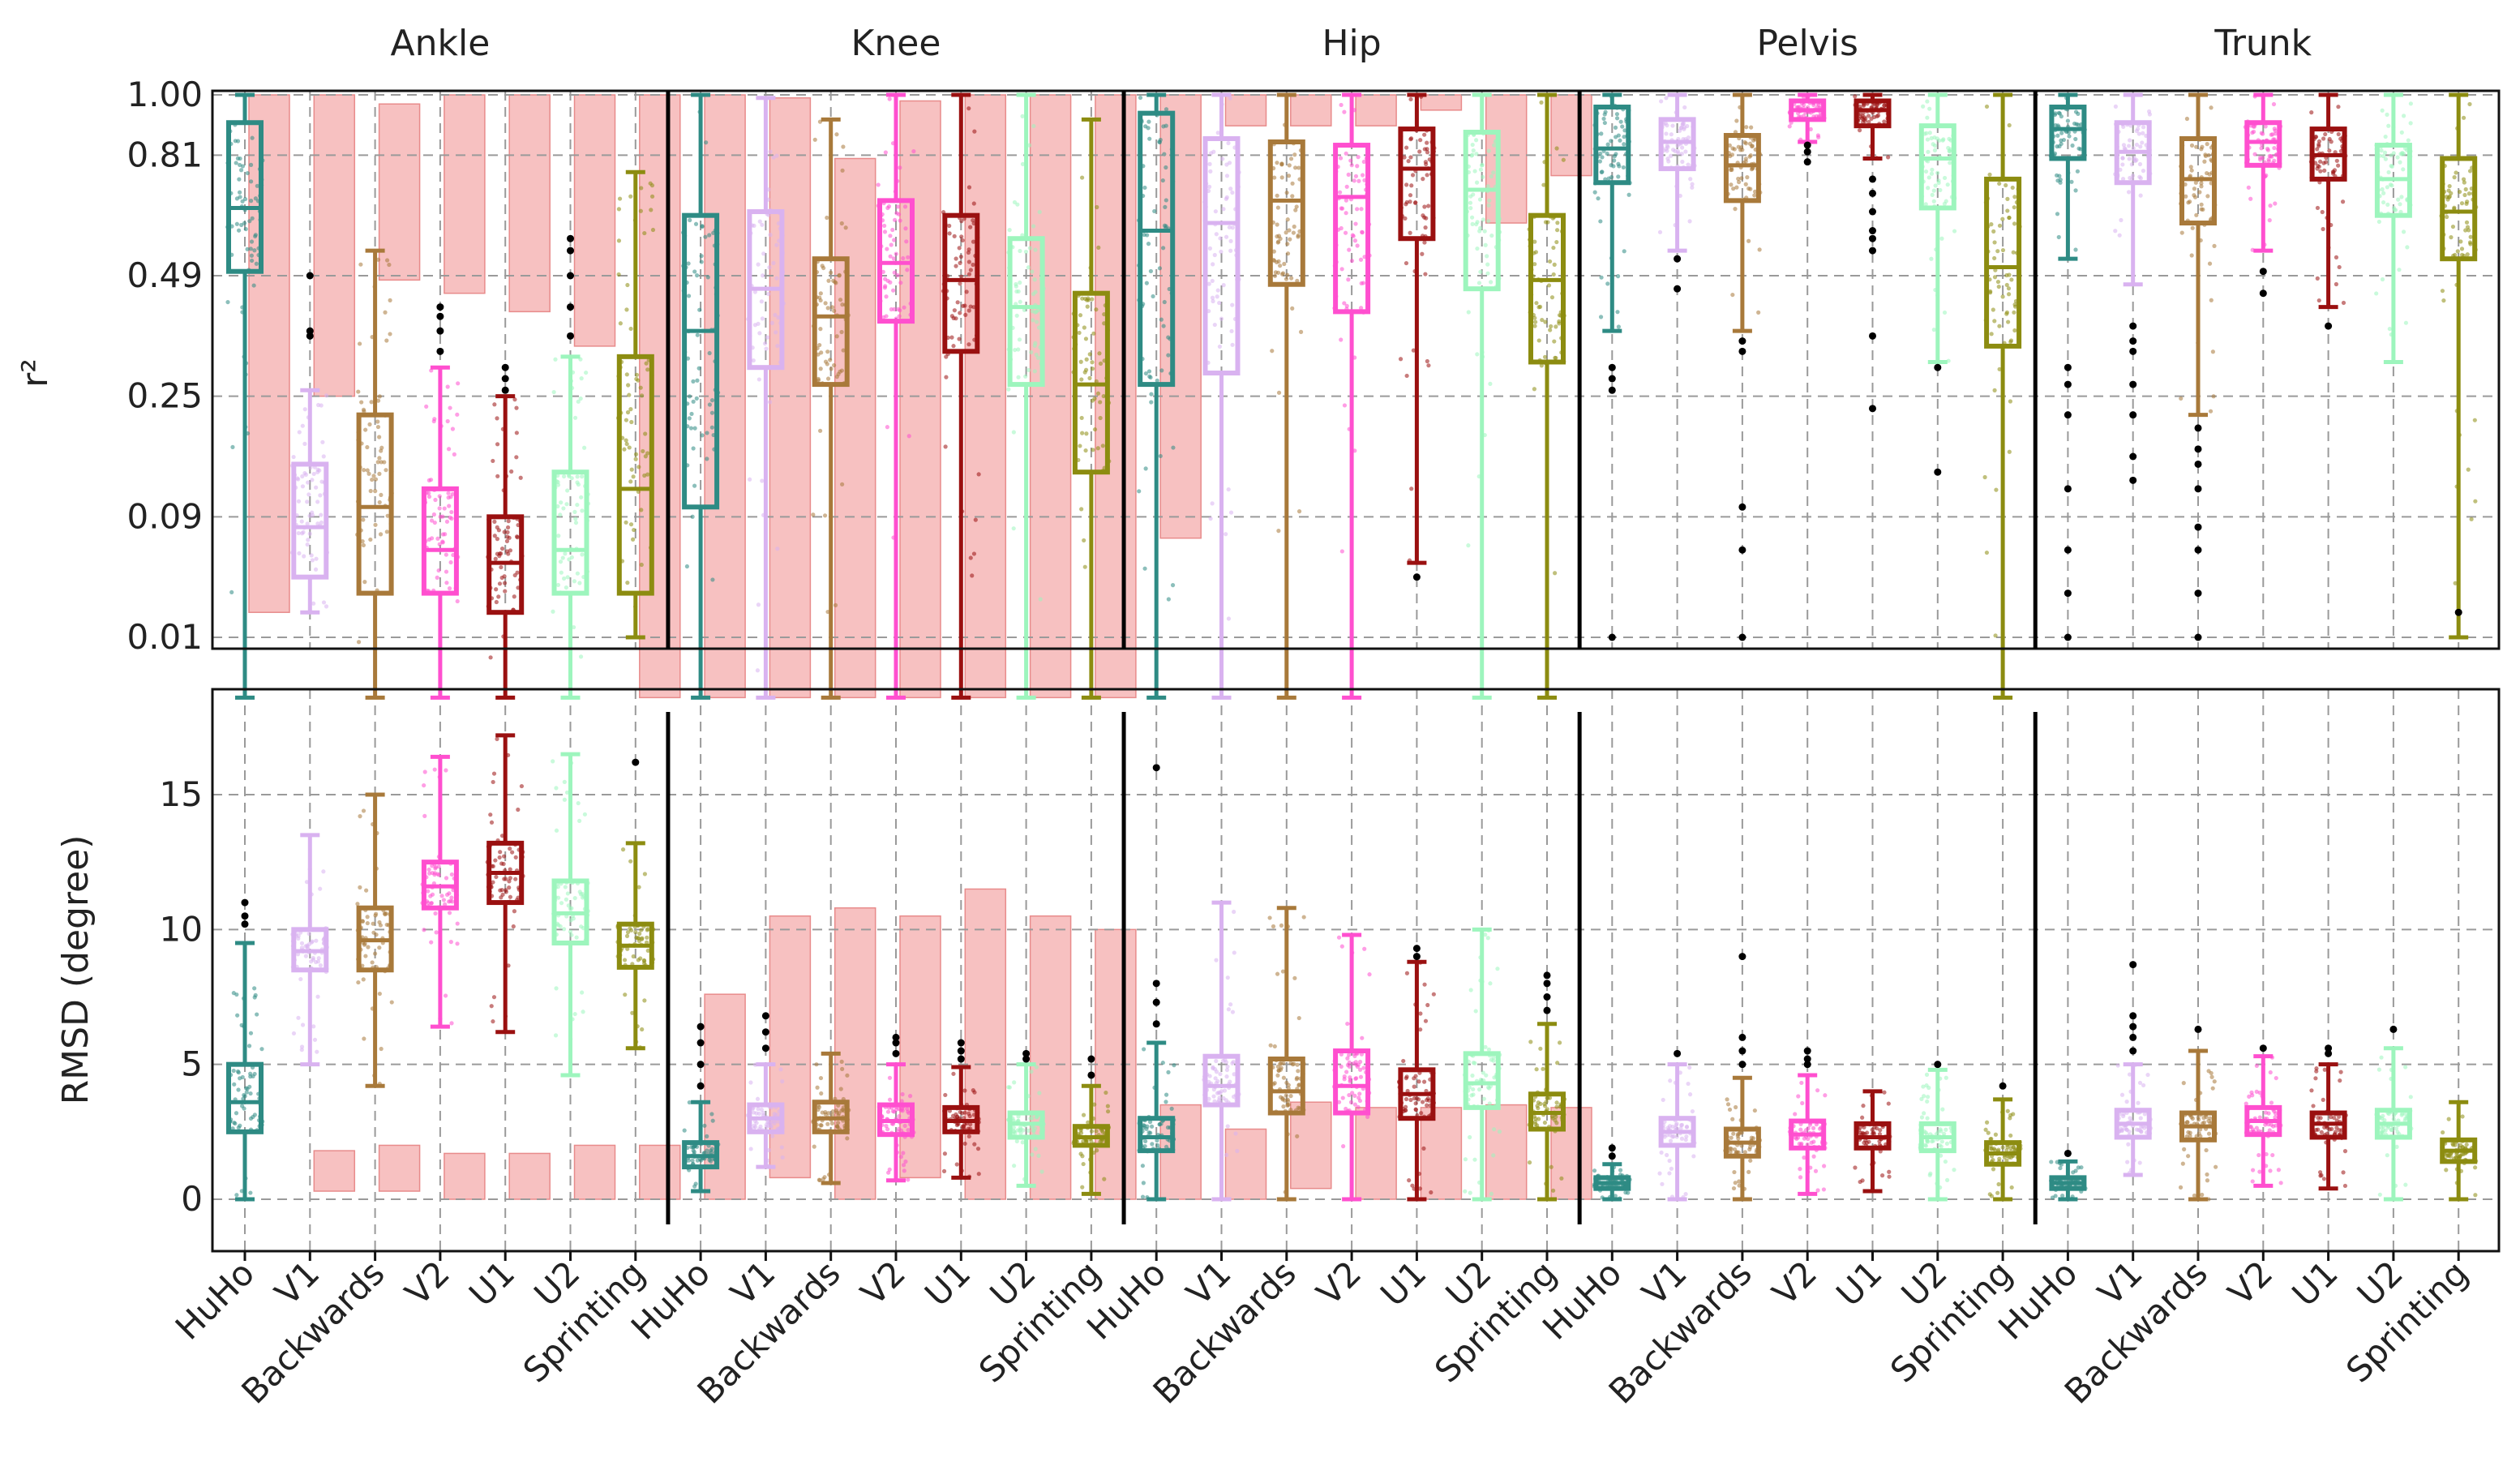 The width and height of the screenshot is (2520, 1479). What do you see at coordinates (1676, 1125) in the screenshot?
I see `data-point-rmsd-pelvis-v1` at bounding box center [1676, 1125].